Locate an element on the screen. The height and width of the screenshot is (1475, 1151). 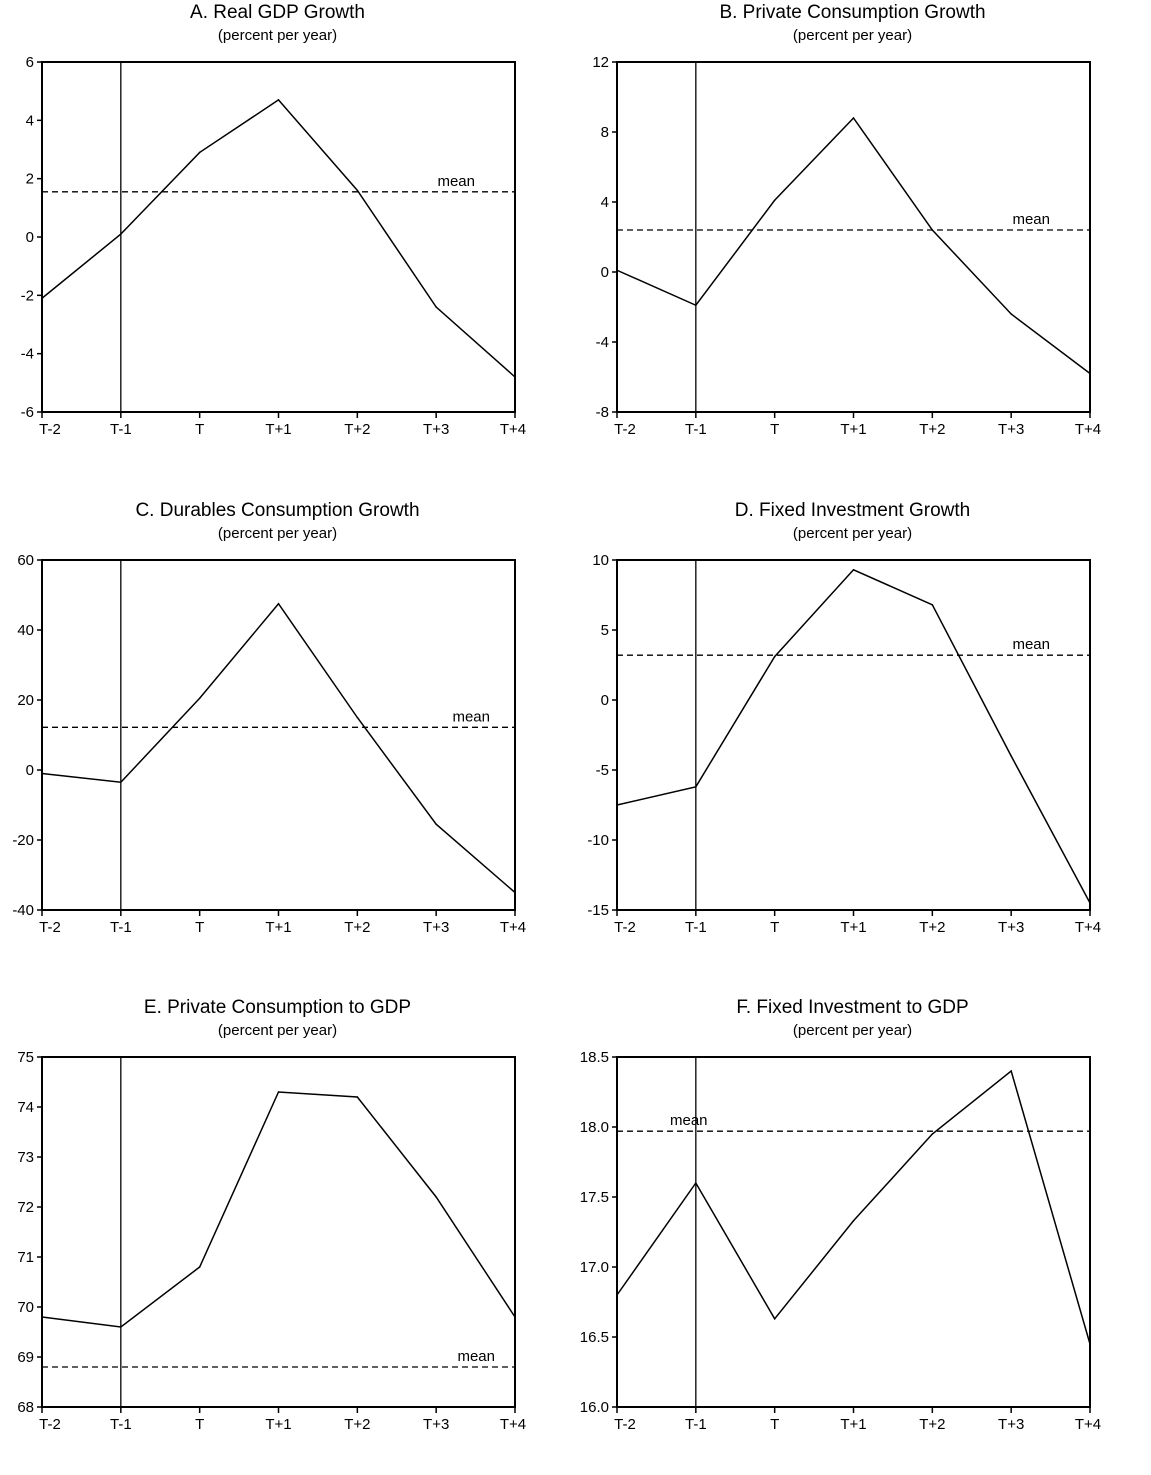
chart-plot: 60 40 20 0 -20 -40 T-2 T-1 T T+1 T+2 T+3 T+4 mean is located at coordinates (269, 744).